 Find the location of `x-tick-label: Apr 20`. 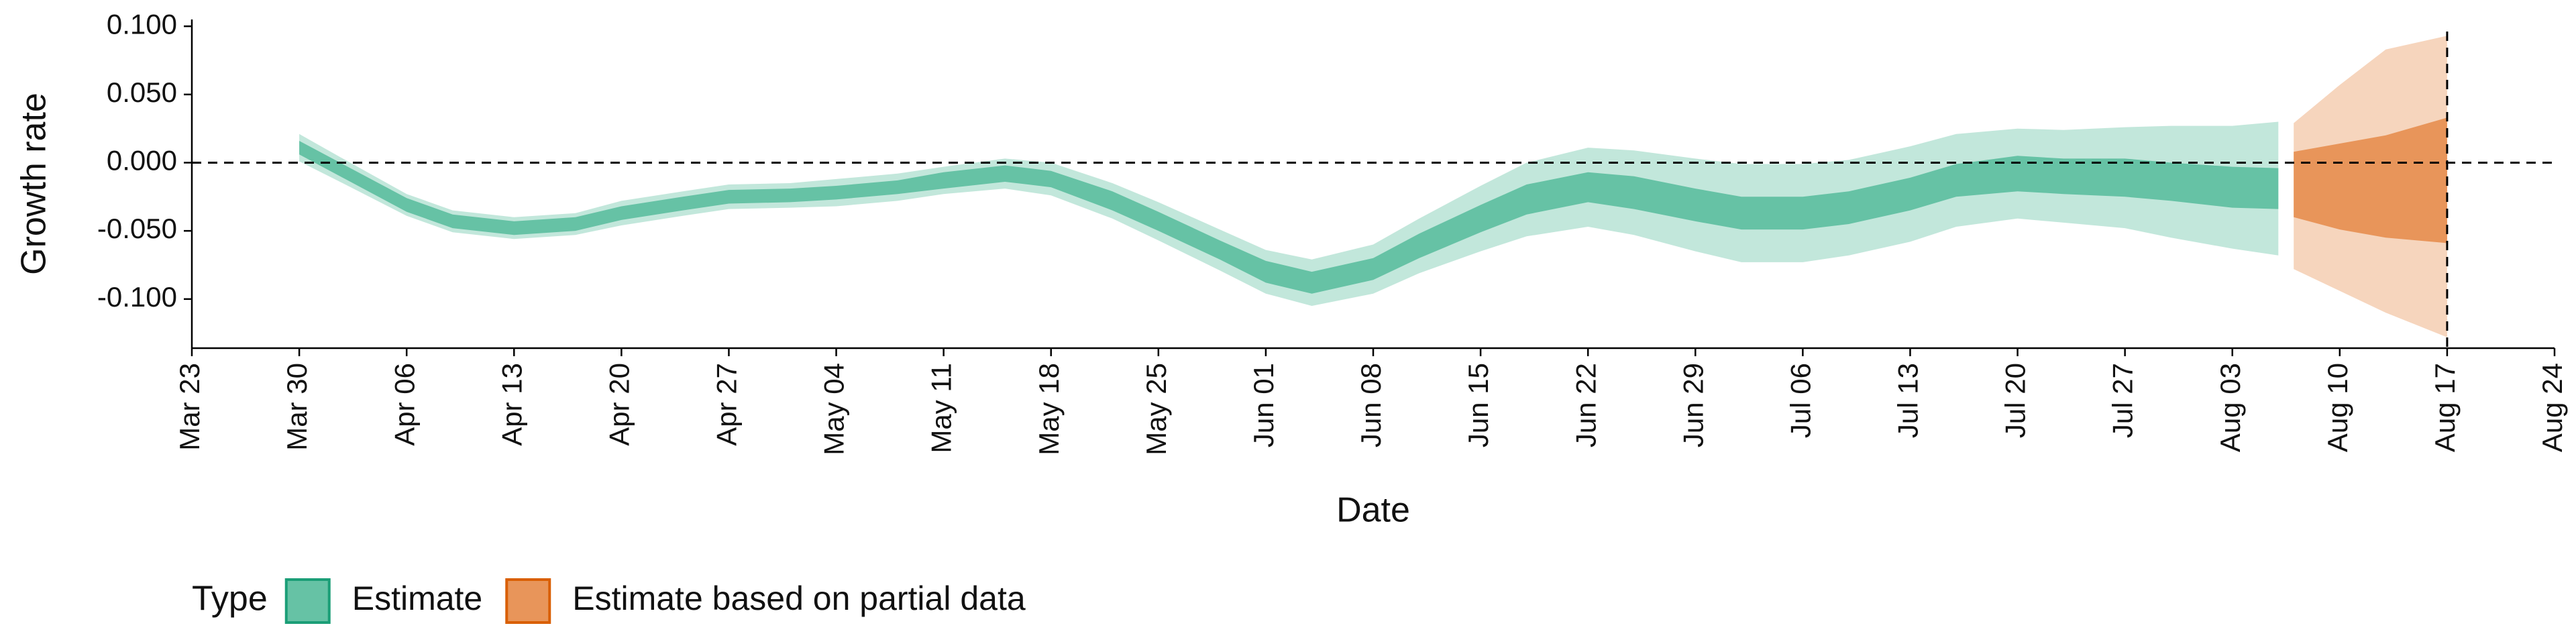

x-tick-label: Apr 20 is located at coordinates (619, 404).